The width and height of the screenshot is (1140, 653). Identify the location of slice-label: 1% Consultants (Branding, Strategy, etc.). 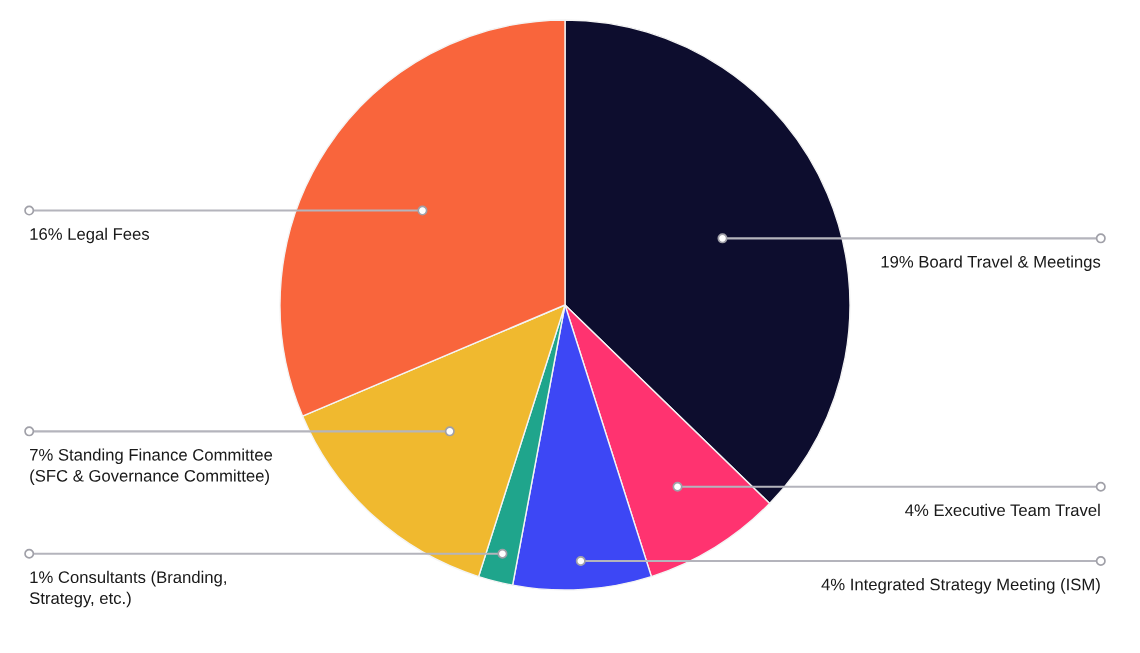
(127, 589).